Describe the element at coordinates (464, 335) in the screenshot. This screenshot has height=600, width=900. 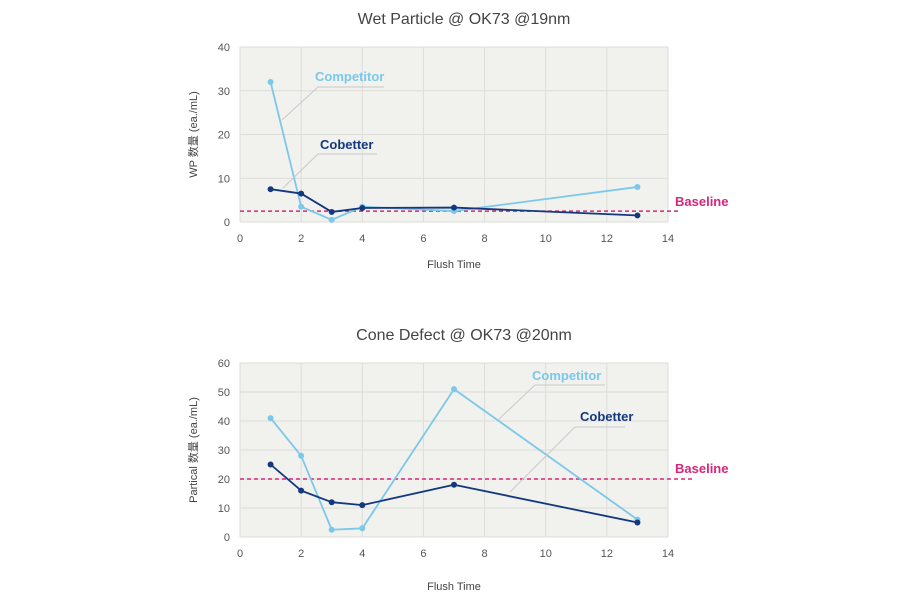
I see `chart-title: Cone Defect @ OK73 @20nm` at that location.